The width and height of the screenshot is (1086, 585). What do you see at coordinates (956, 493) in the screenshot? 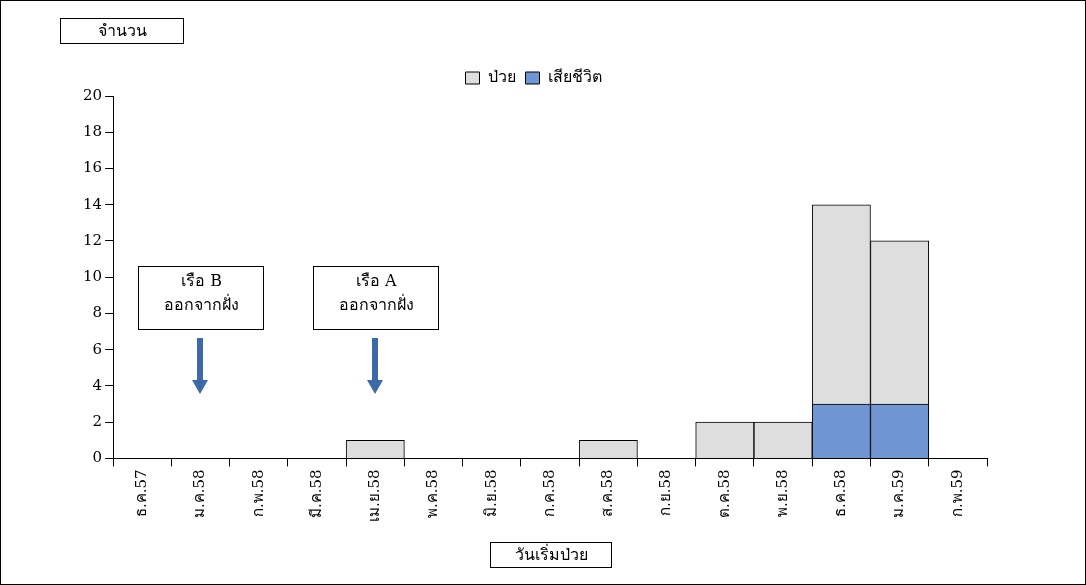
I see `x-tick-label: ก.พ.59` at bounding box center [956, 493].